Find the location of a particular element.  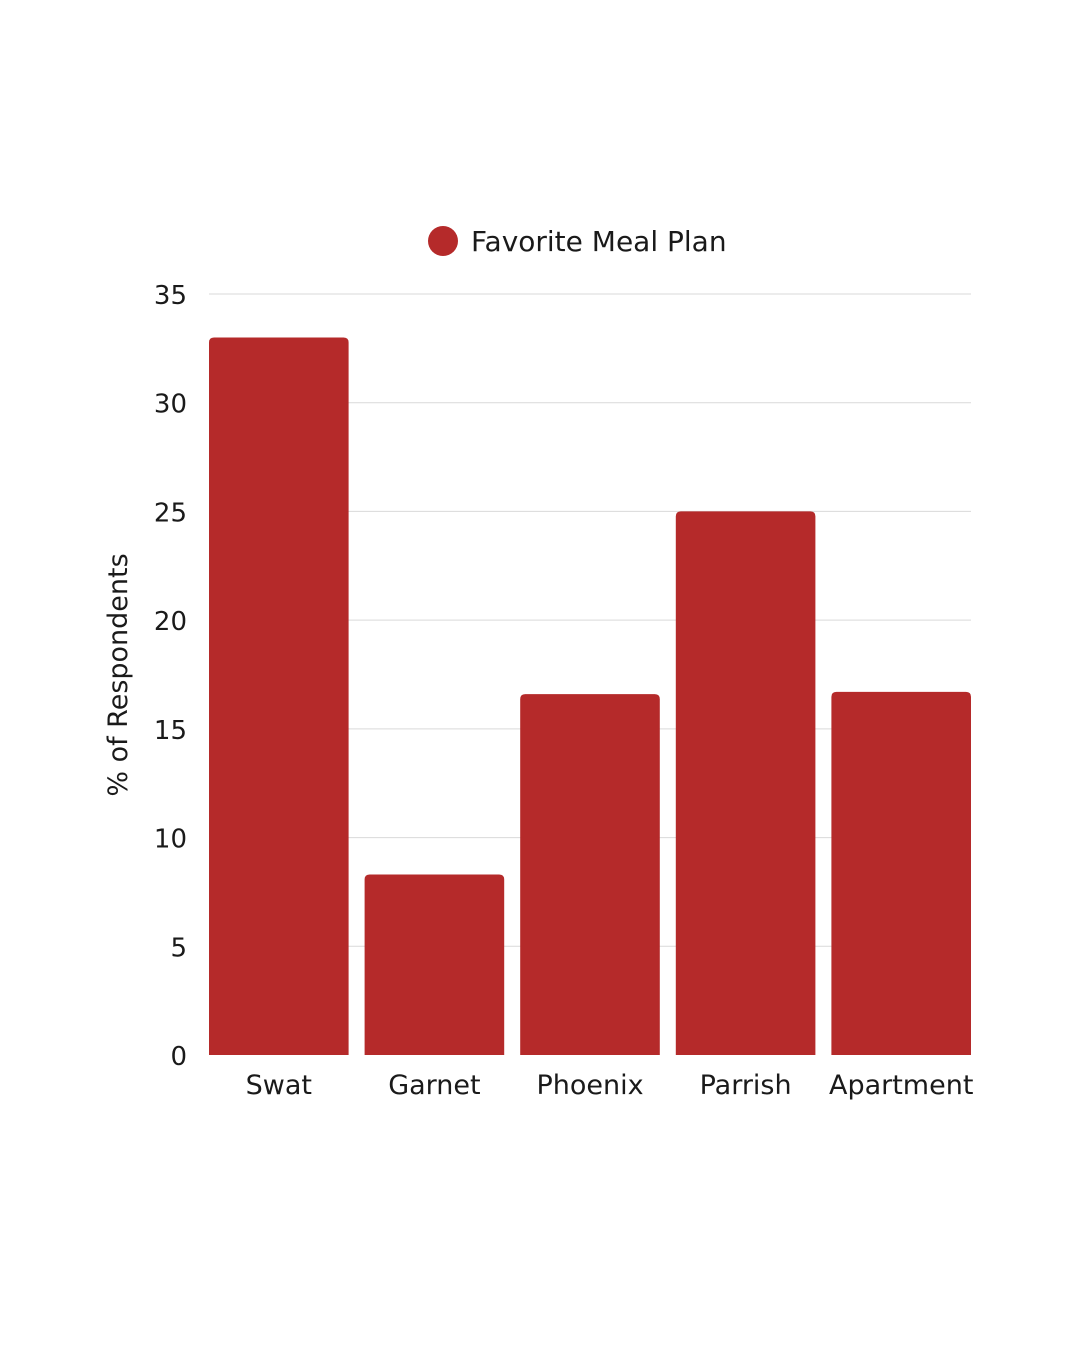

x-category-label: Swat is located at coordinates (279, 1085).